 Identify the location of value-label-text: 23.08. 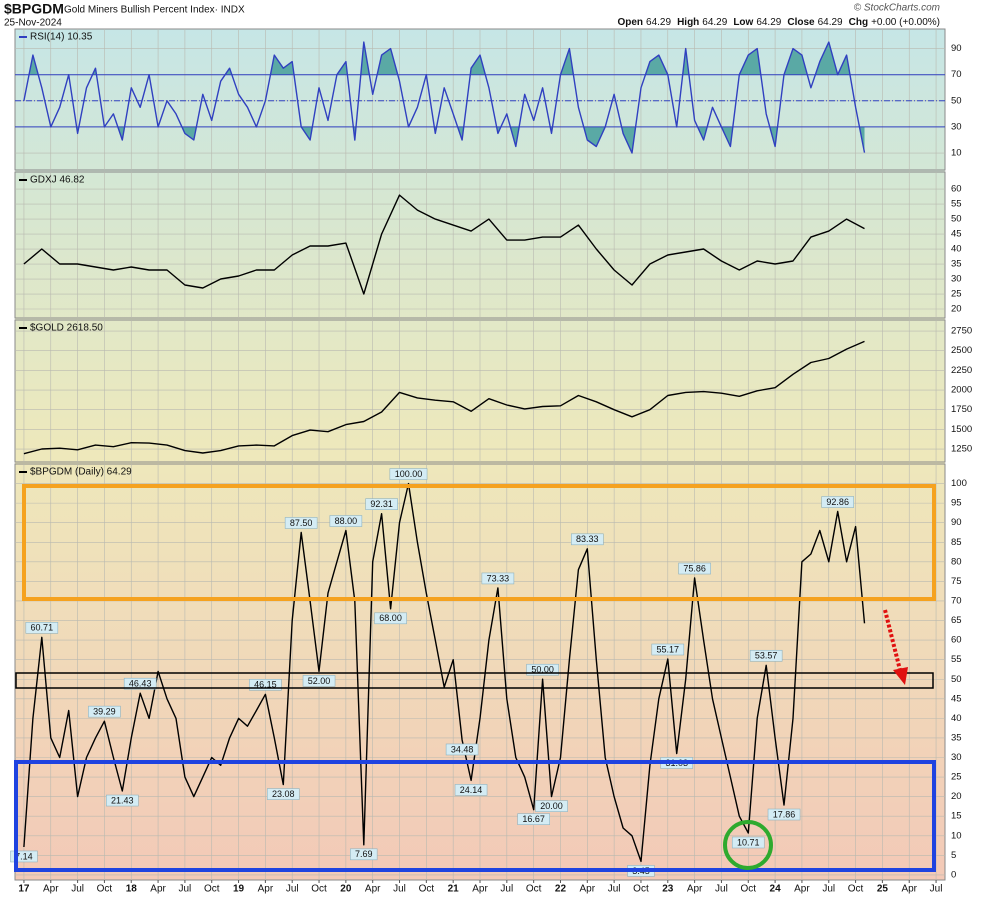
(283, 794).